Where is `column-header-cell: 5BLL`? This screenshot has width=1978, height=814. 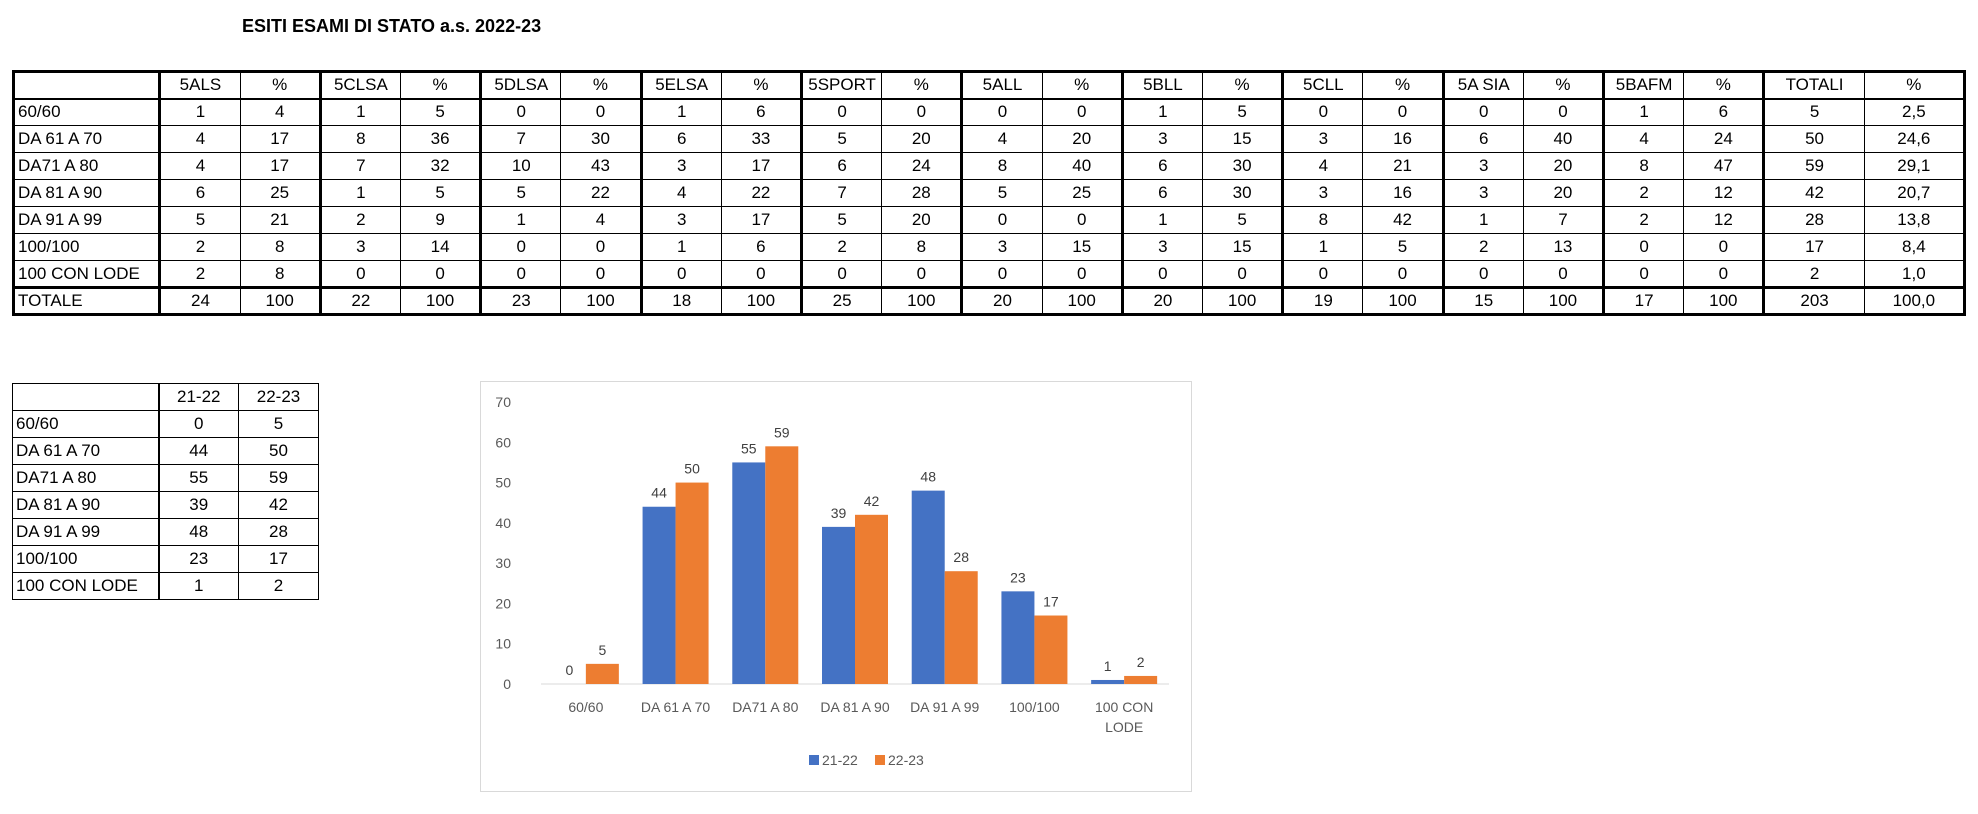
column-header-cell: 5BLL is located at coordinates (1162, 85).